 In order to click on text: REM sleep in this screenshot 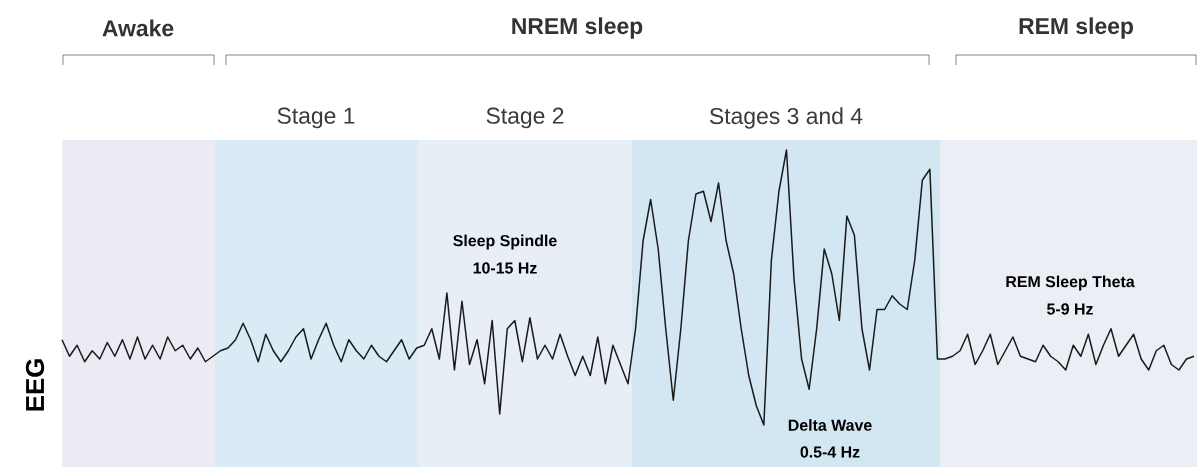, I will do `click(1076, 28)`.